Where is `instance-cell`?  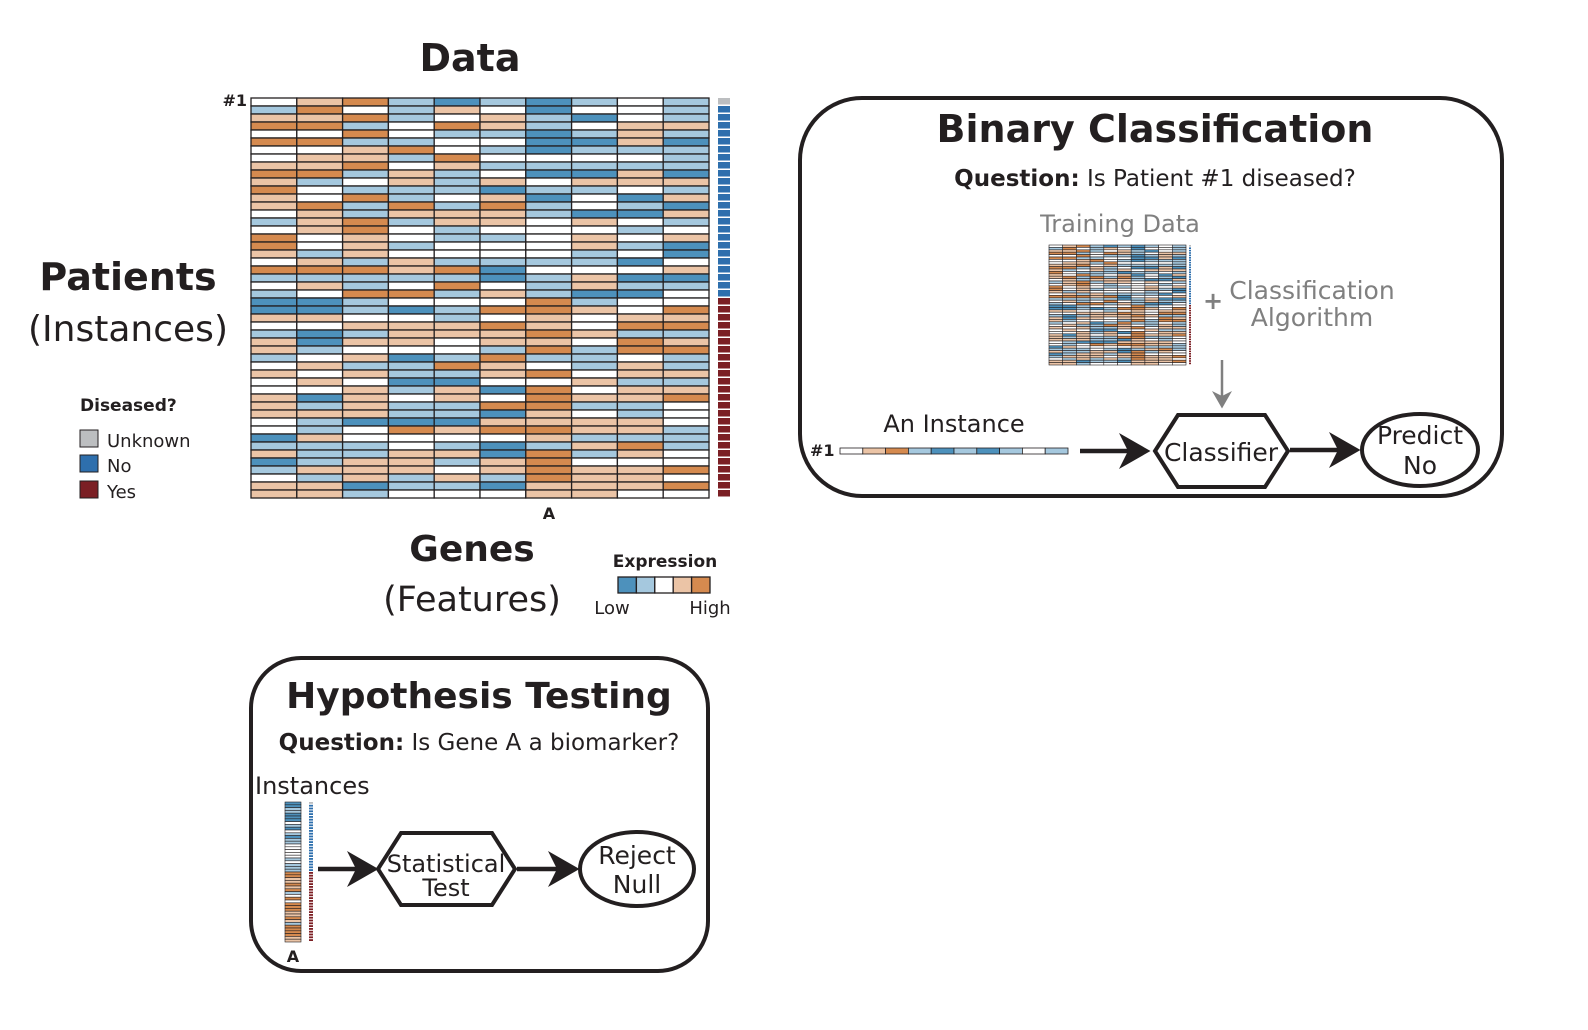
instance-cell is located at coordinates (1034, 451).